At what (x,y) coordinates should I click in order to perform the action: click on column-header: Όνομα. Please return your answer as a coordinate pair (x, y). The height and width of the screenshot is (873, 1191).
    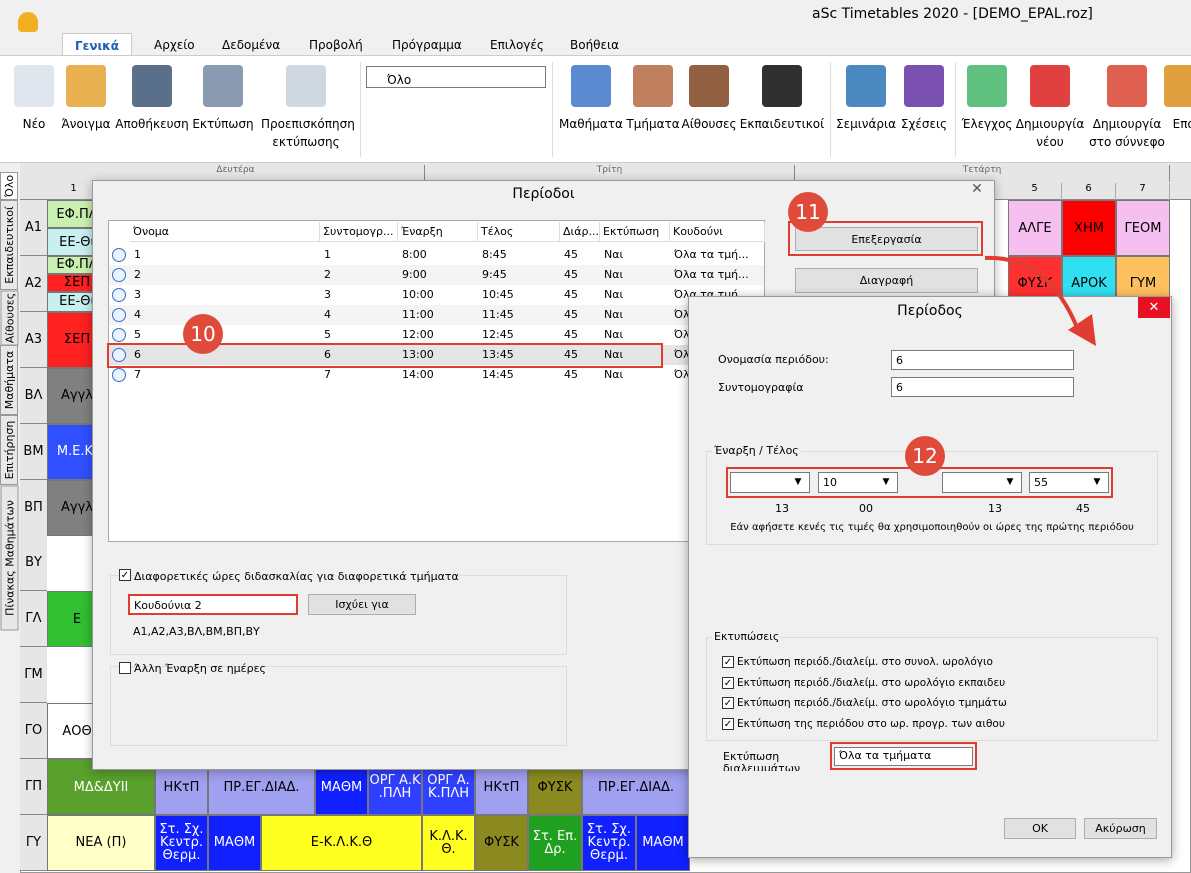
    Looking at the image, I should click on (225, 232).